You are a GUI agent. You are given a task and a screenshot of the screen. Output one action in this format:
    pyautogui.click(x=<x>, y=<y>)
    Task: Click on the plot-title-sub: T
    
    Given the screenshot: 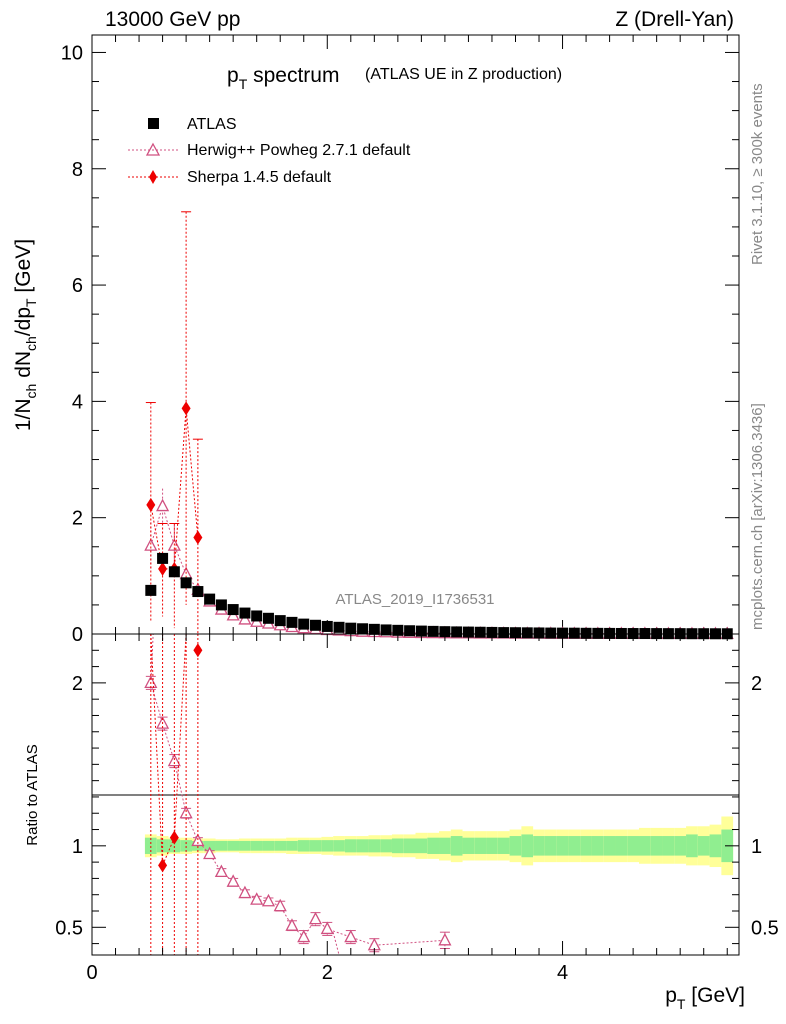 What is the action you would take?
    pyautogui.click(x=243, y=84)
    